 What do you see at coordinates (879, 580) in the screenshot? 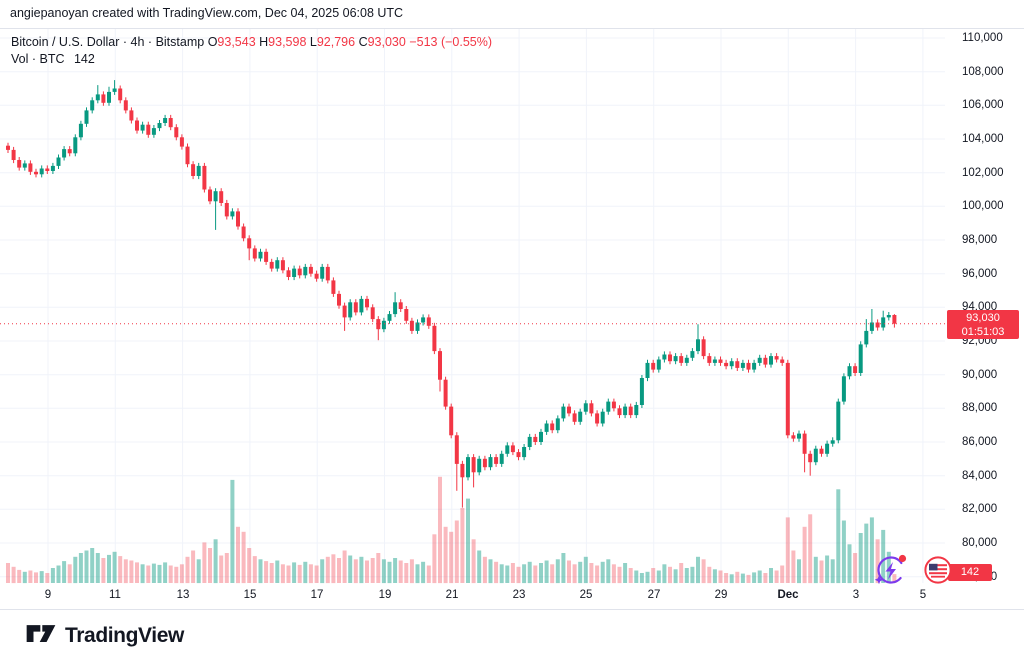
I see `sparkle-glyph` at bounding box center [879, 580].